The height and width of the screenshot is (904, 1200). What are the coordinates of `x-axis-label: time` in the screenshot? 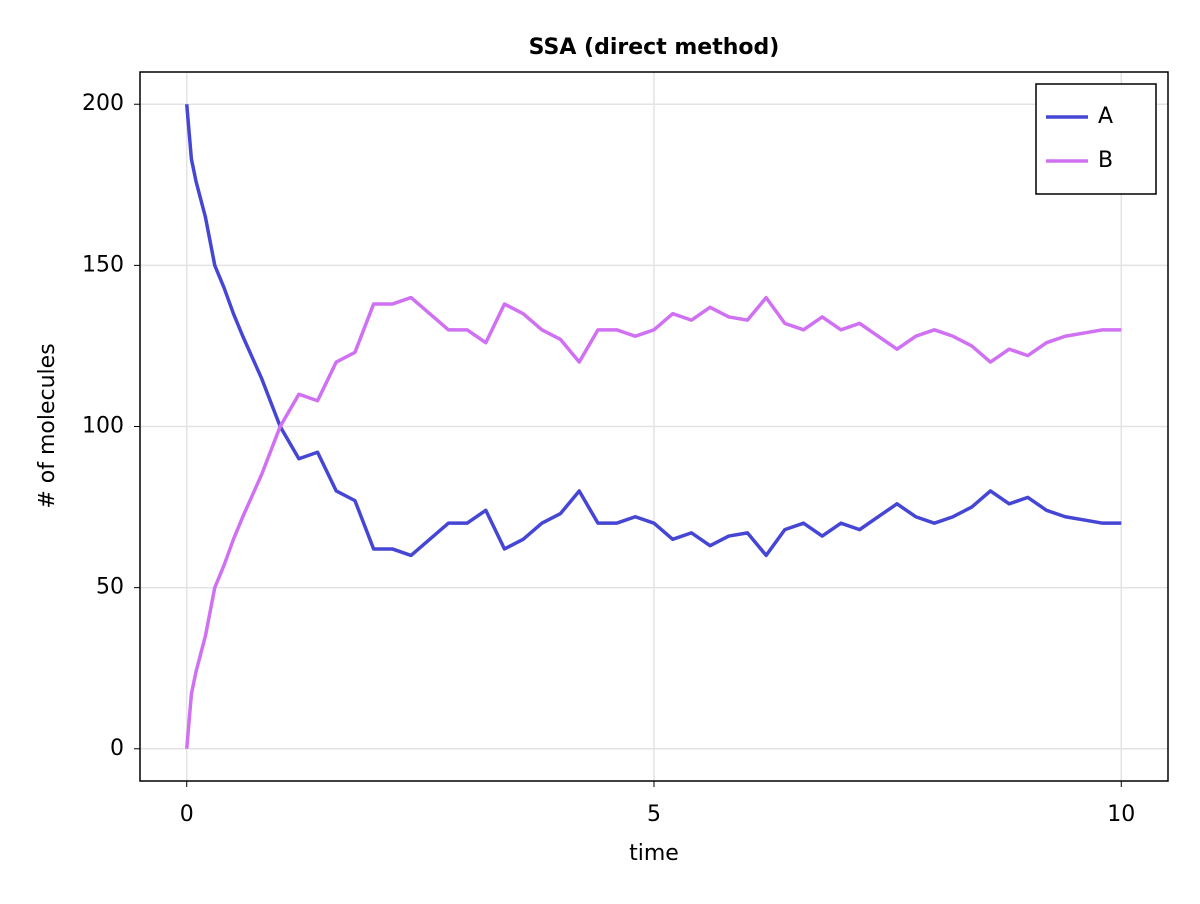 It's located at (654, 853).